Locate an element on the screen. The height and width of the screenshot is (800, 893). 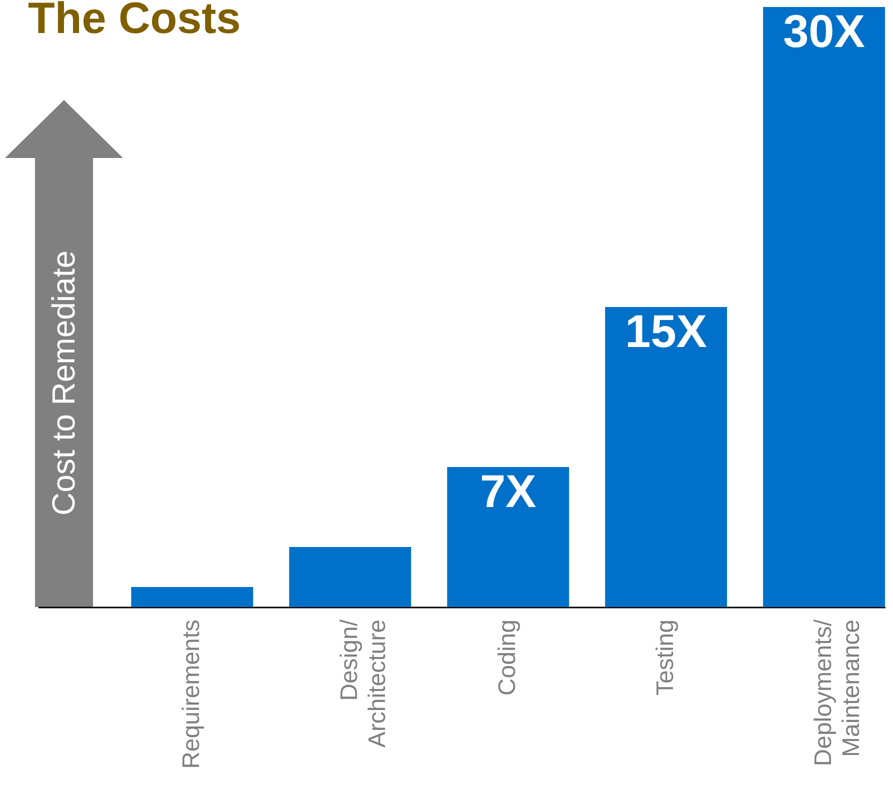
data-label: 30X is located at coordinates (824, 31).